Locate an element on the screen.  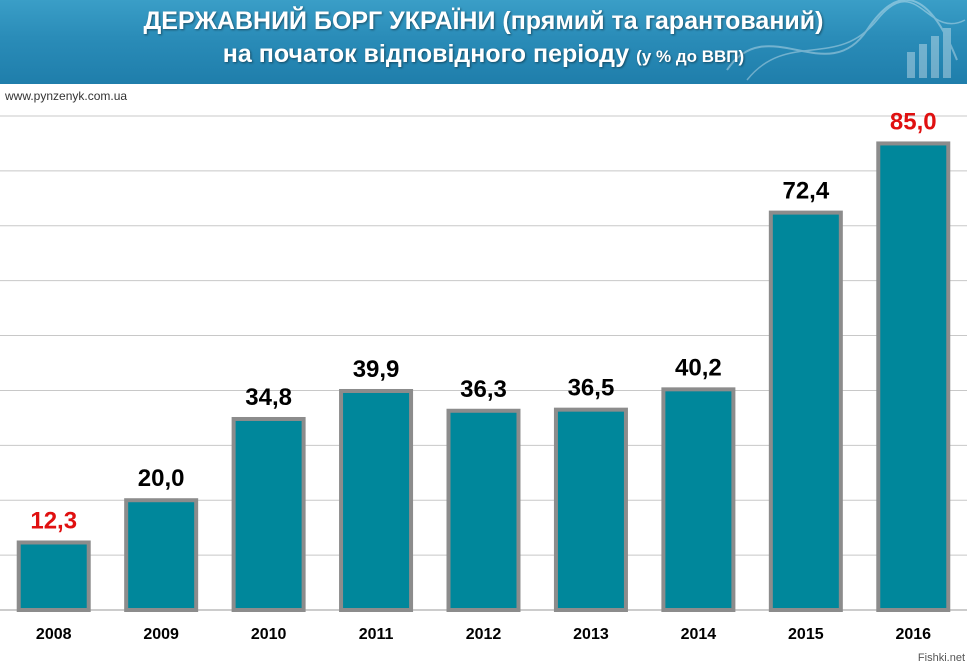
x-tick-label-2009: 2009 is located at coordinates (161, 634).